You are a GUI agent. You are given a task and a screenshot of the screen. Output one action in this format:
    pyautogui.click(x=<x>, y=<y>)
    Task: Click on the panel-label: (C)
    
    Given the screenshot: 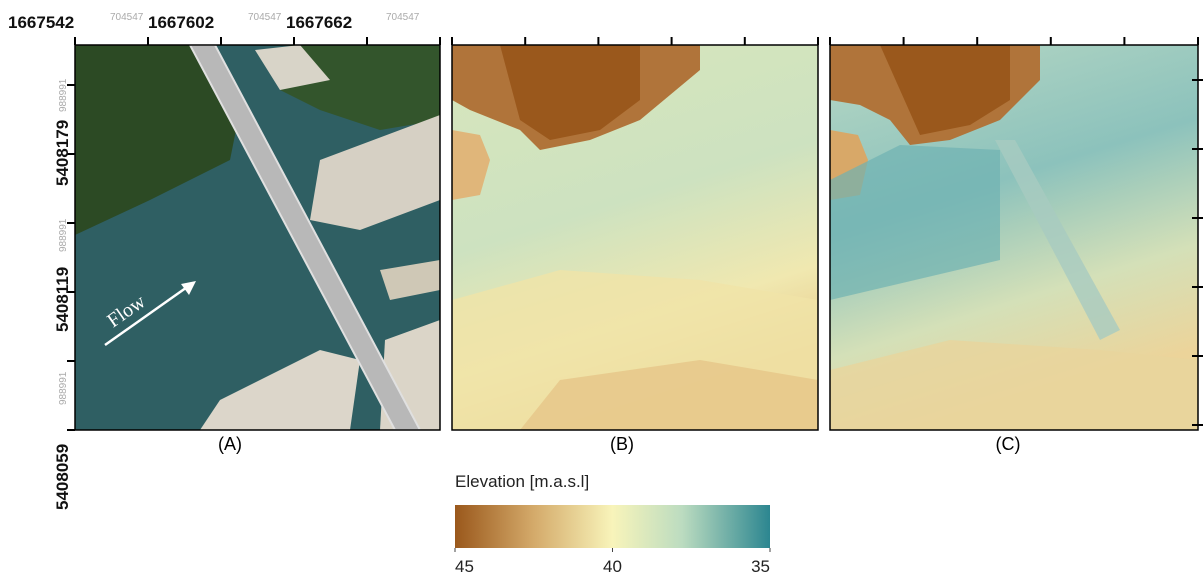 What is the action you would take?
    pyautogui.click(x=1008, y=444)
    